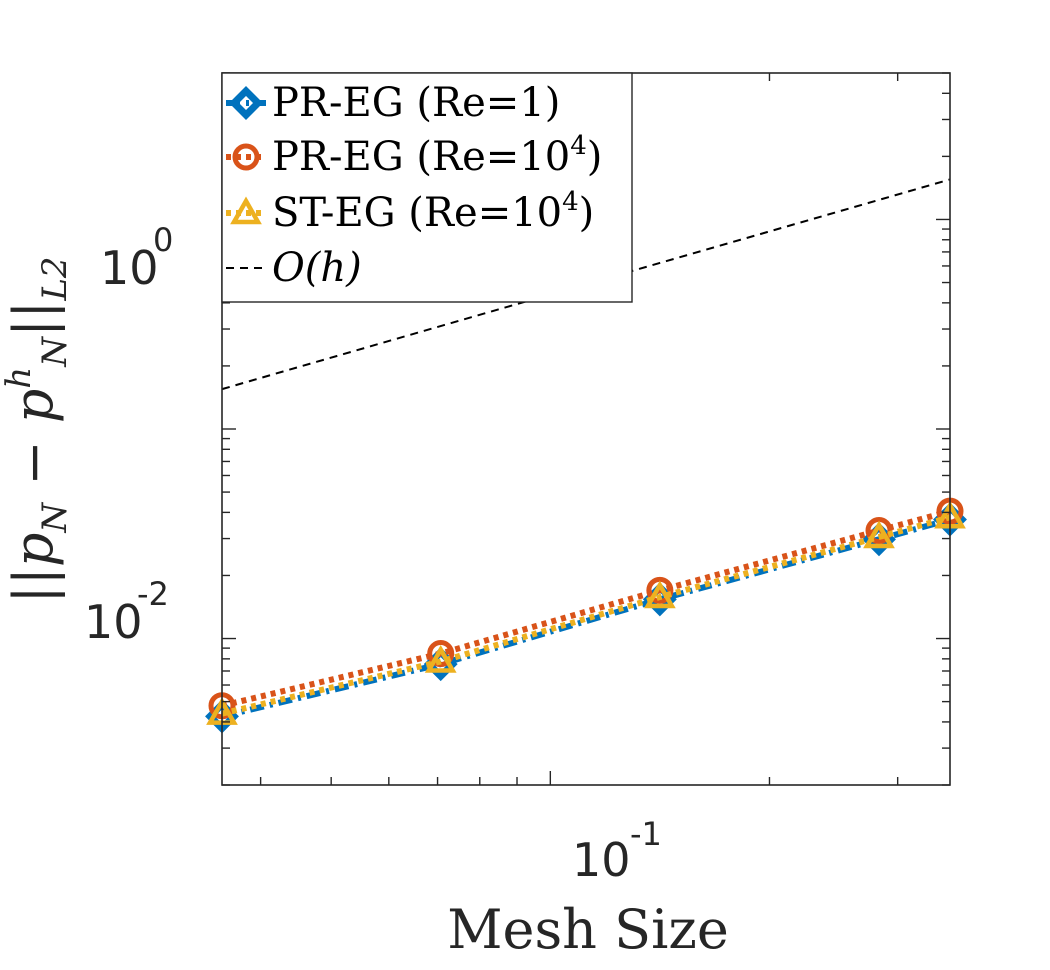 This screenshot has height=970, width=1050. What do you see at coordinates (416, 103) in the screenshot?
I see `legend-label: PR-EG (Re=1)` at bounding box center [416, 103].